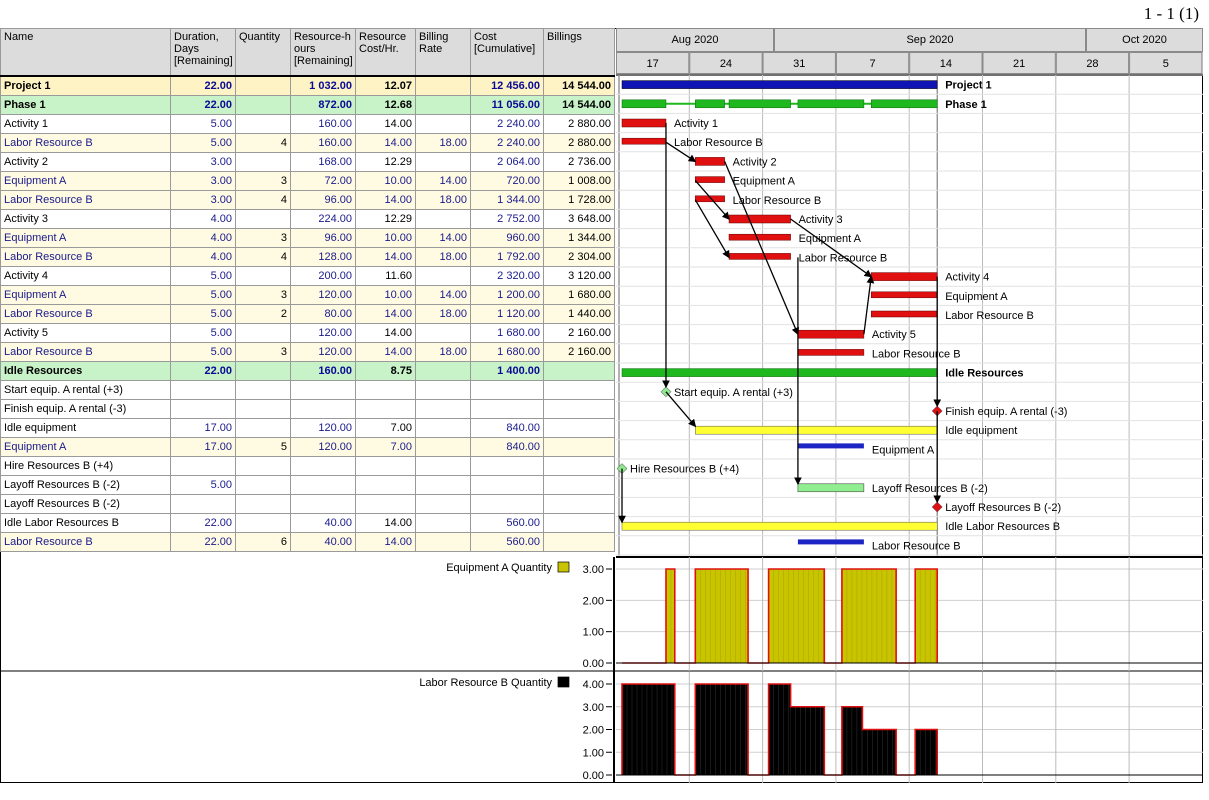  Describe the element at coordinates (385, 238) in the screenshot. I see `cell-cost-hr: 10.00` at that location.